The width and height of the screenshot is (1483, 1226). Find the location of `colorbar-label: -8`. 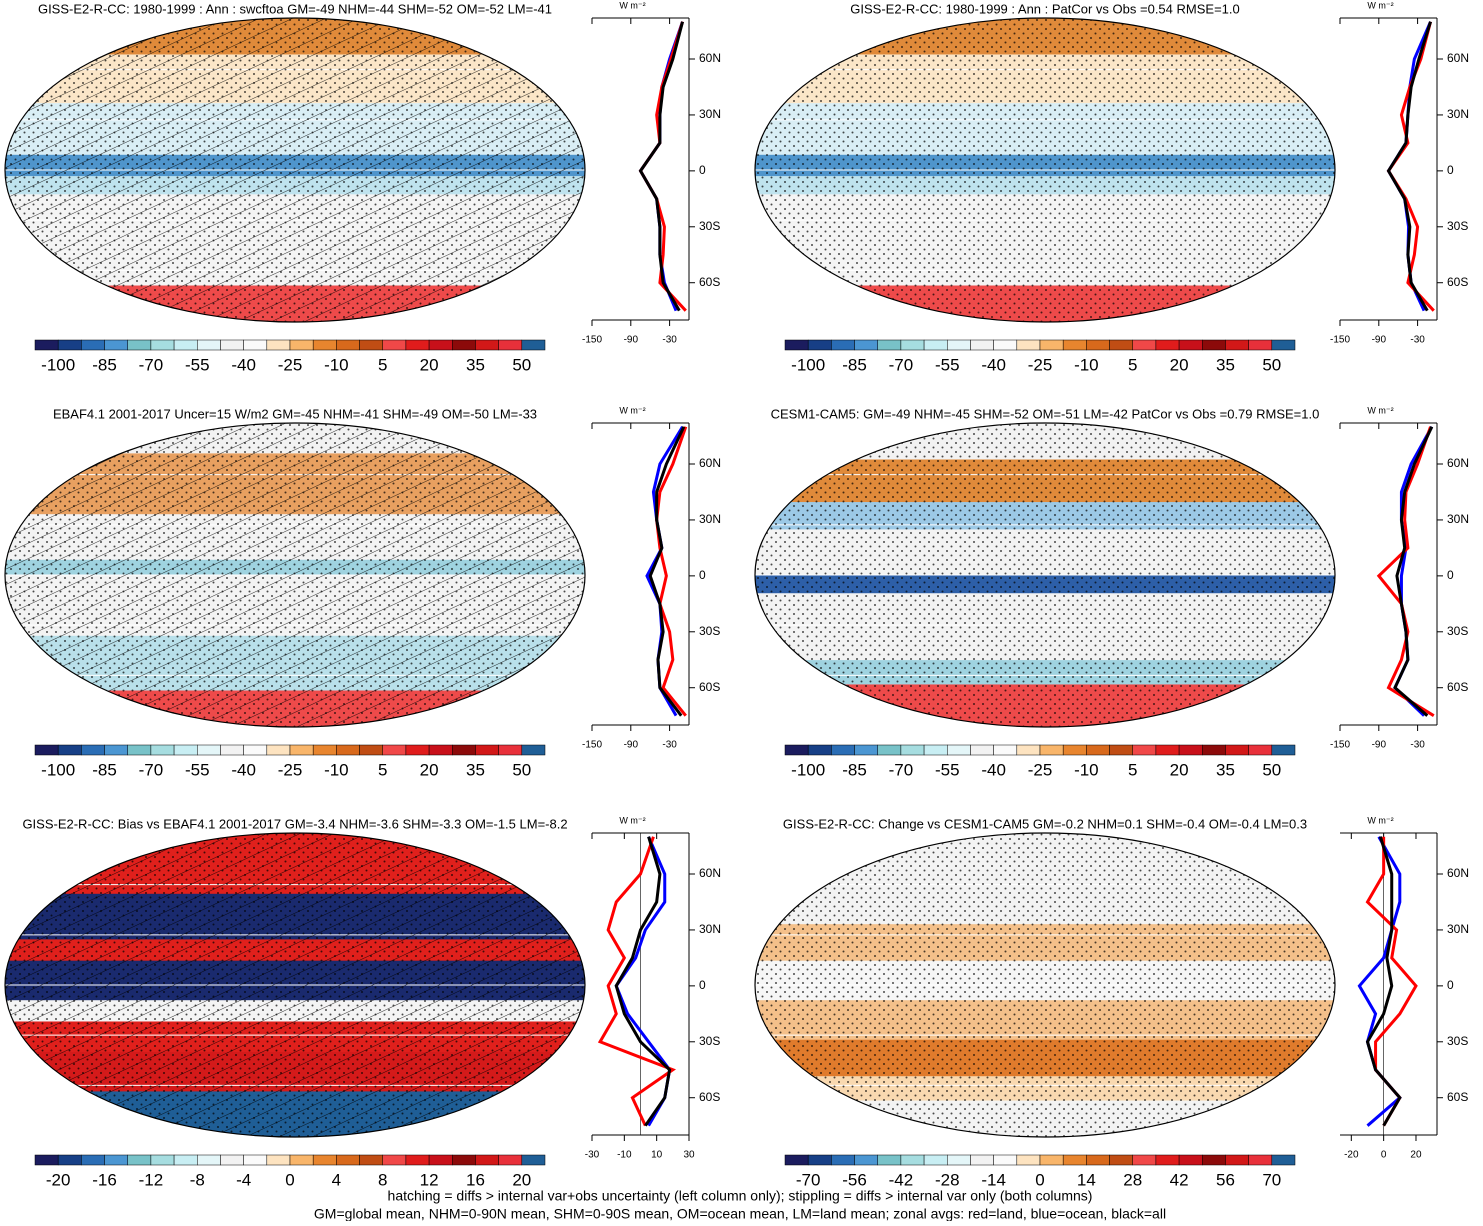

colorbar-label: -8 is located at coordinates (197, 1179).